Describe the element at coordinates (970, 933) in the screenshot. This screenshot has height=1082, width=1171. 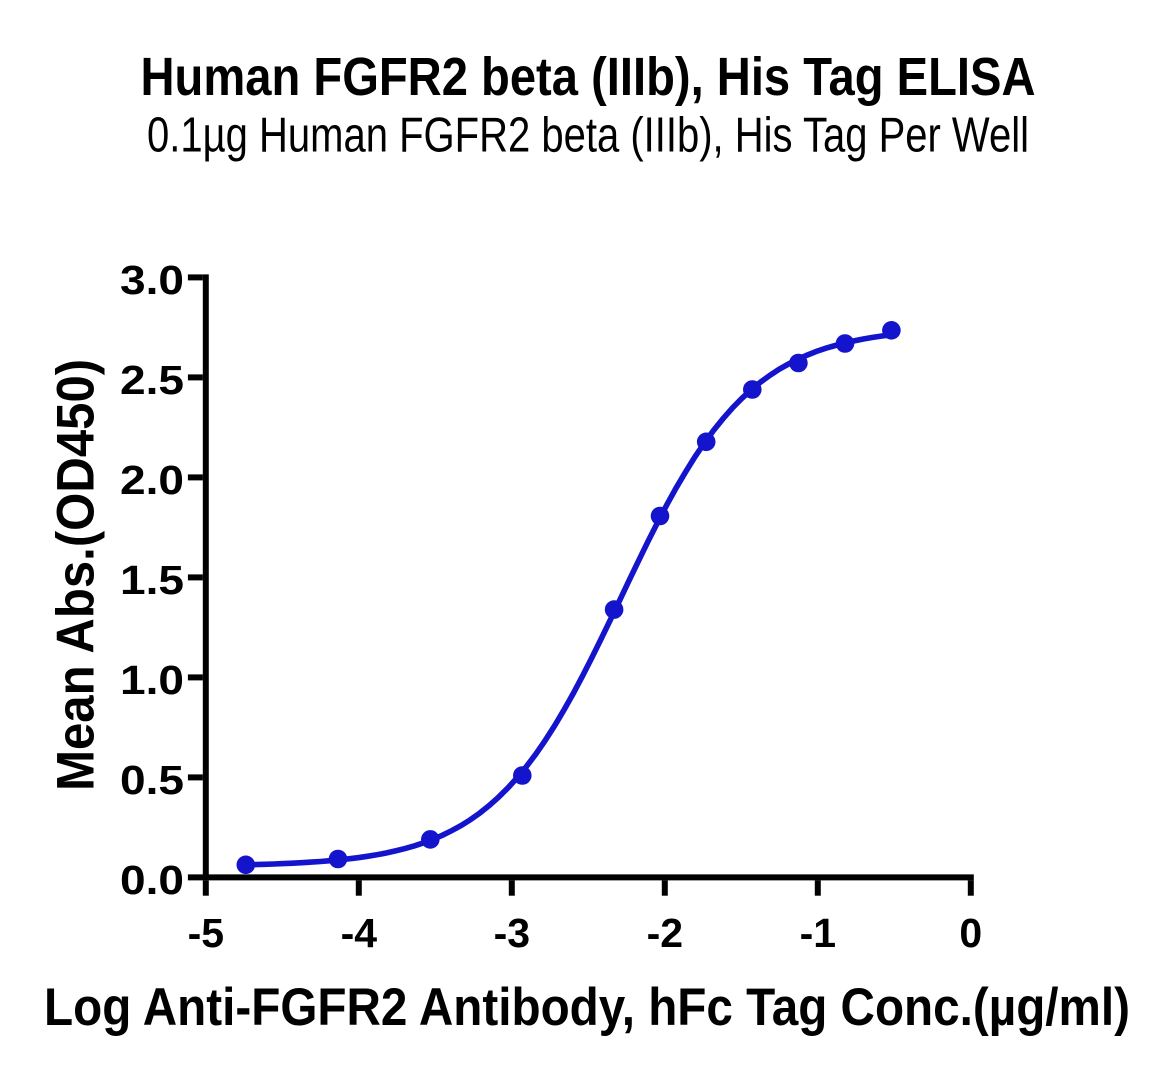
I see `svg-text: 0` at that location.